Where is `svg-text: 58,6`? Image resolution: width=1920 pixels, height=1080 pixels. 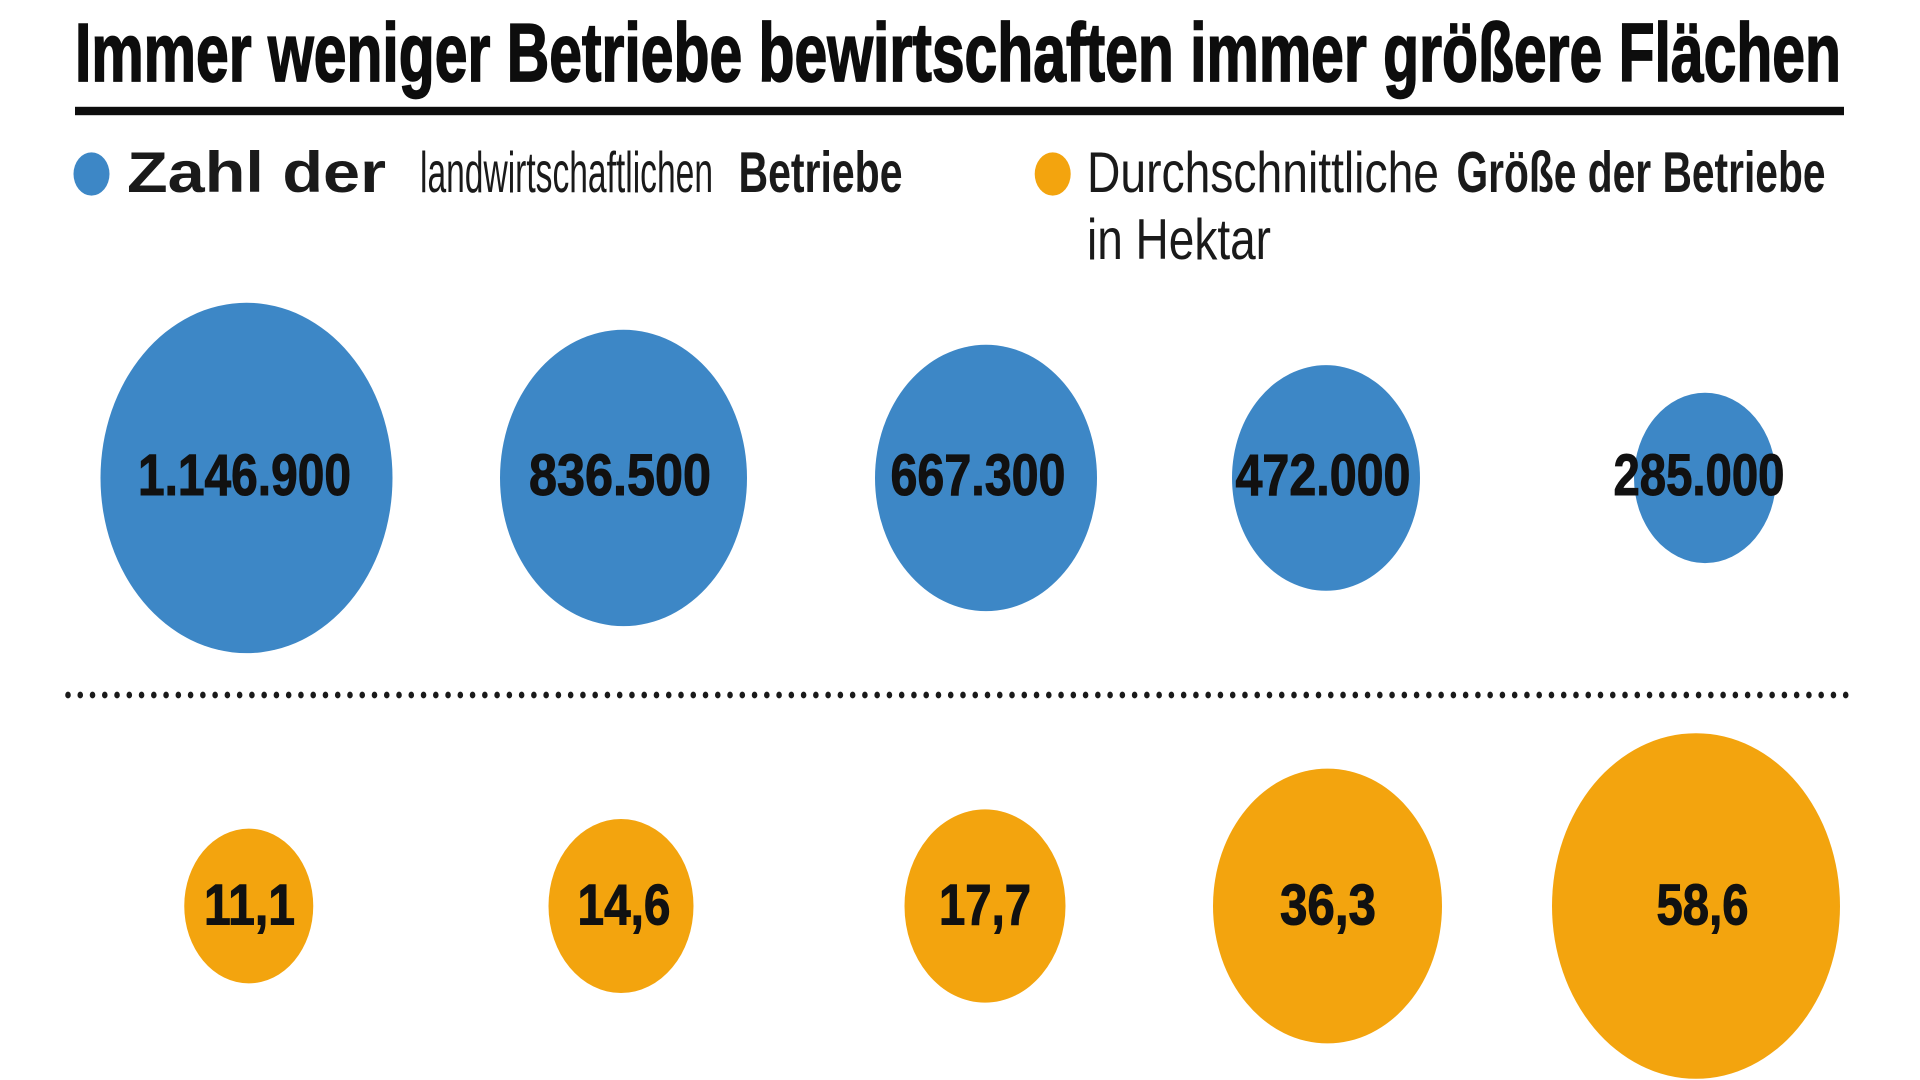
svg-text: 58,6 is located at coordinates (1703, 906).